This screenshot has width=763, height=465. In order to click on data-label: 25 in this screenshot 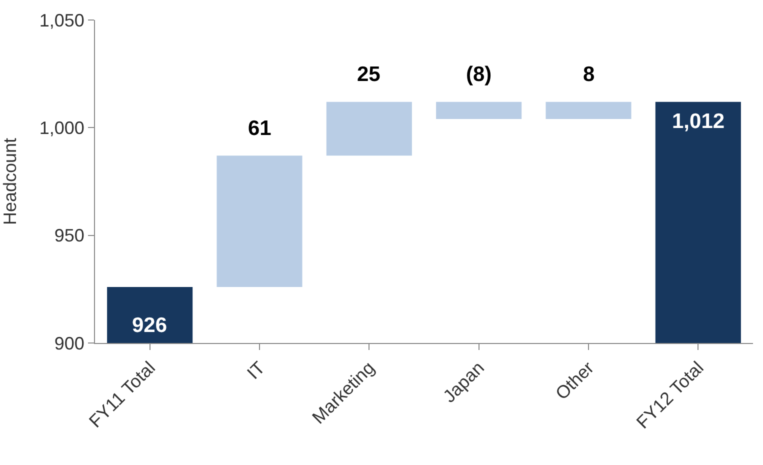, I will do `click(369, 74)`.